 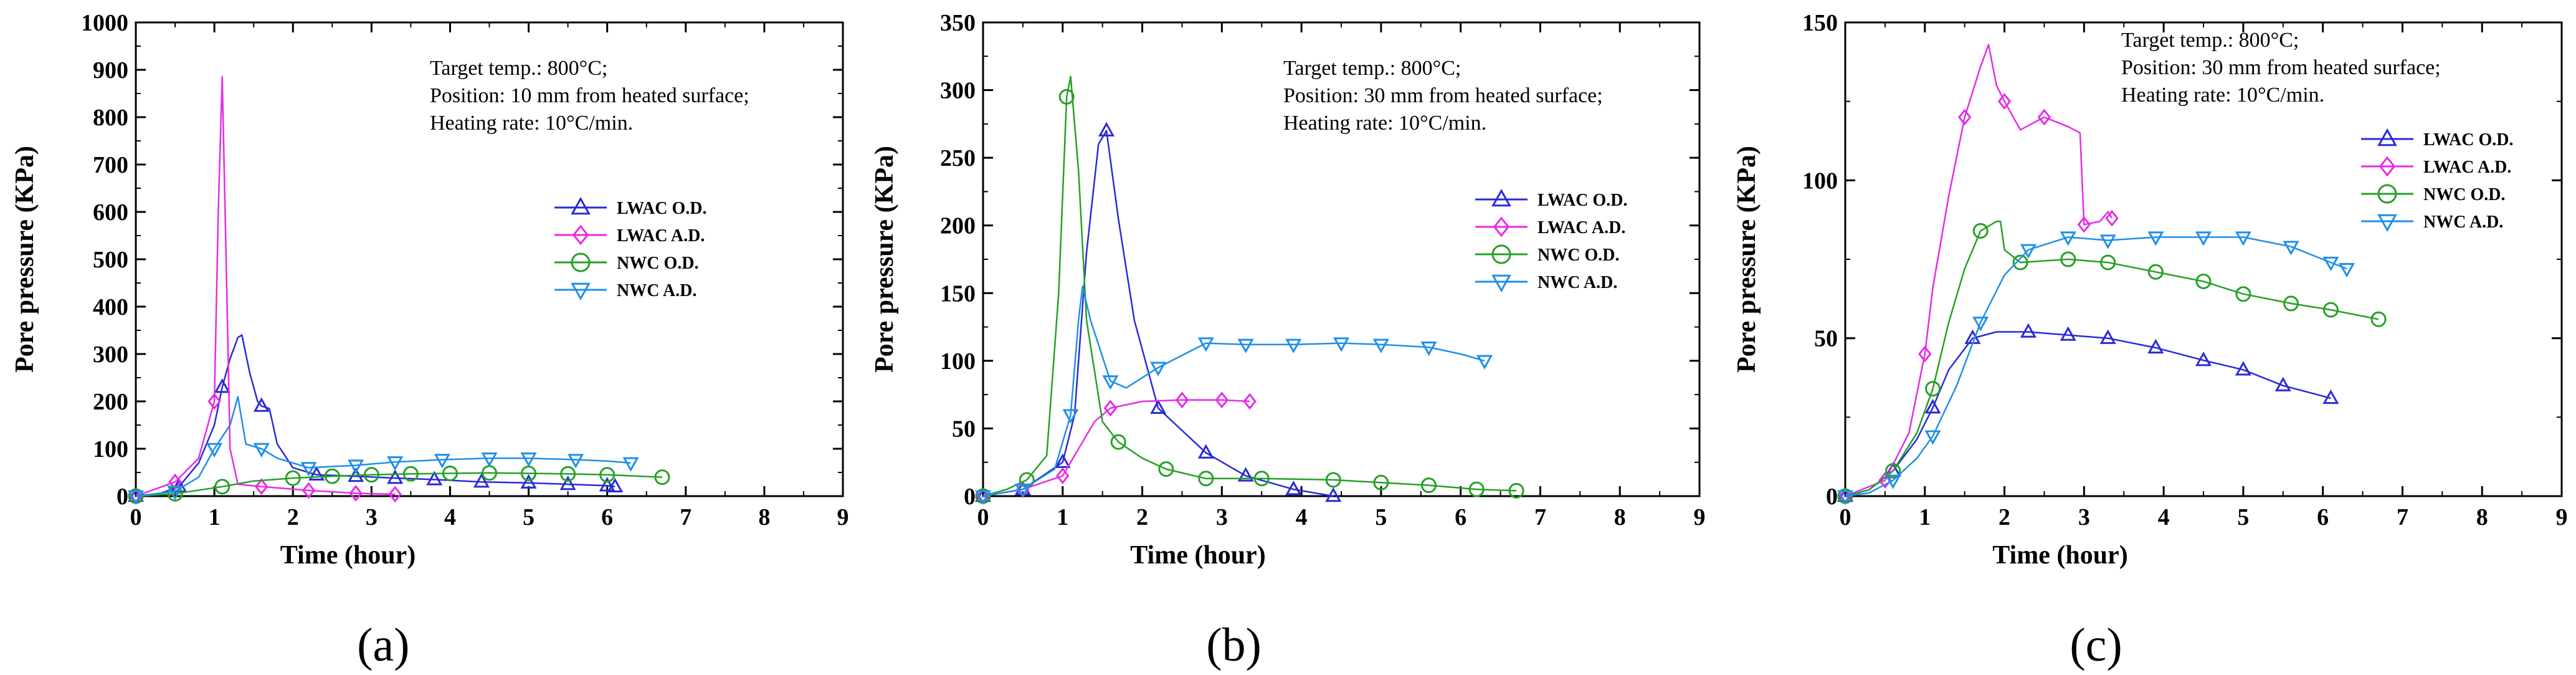 I want to click on legend-label: LWAC O.D., so click(x=662, y=208).